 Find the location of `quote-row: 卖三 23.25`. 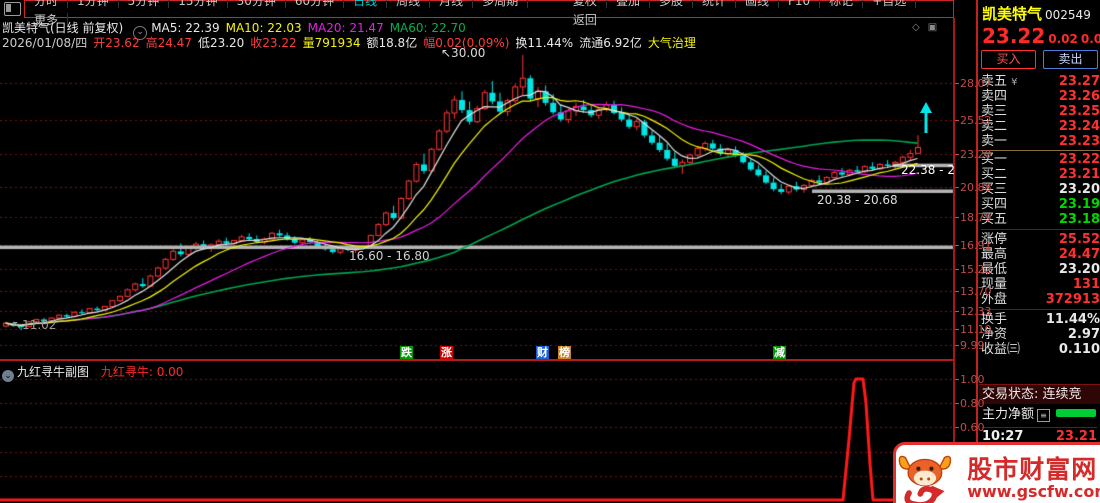

quote-row: 卖三 23.25 is located at coordinates (1040, 111).